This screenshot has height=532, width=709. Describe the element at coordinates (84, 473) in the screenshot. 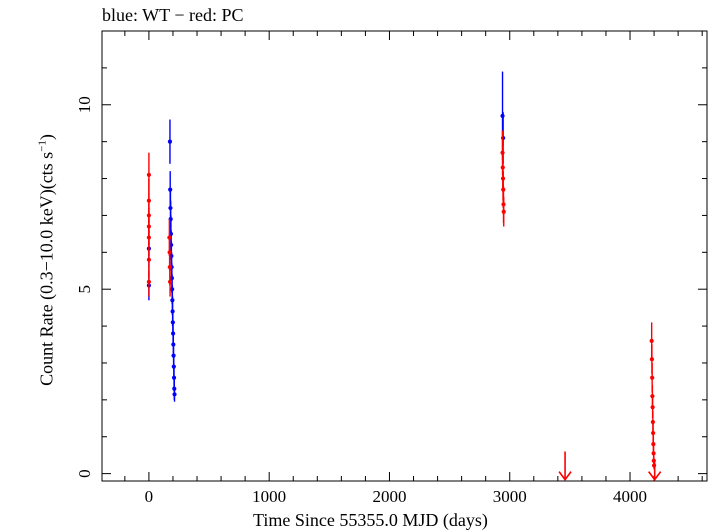

I see `y-tick-label: 0` at that location.